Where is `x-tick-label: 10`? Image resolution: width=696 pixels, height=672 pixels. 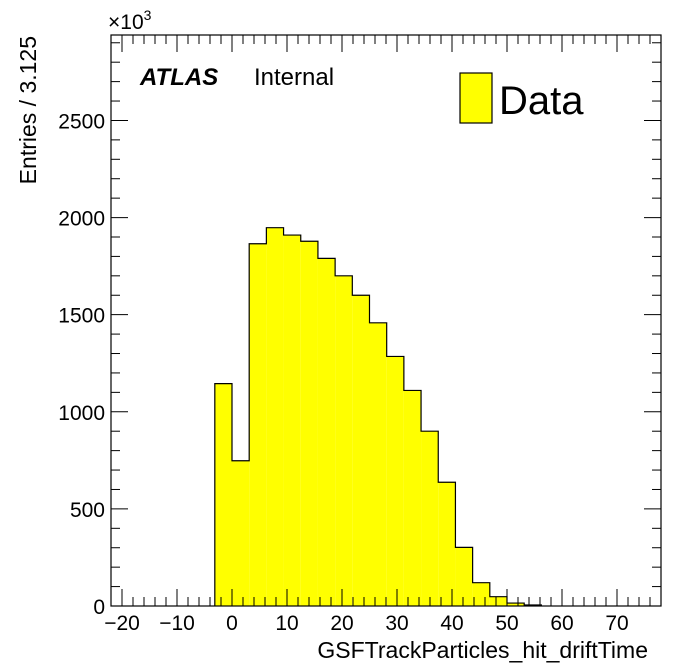 x-tick-label: 10 is located at coordinates (286, 623).